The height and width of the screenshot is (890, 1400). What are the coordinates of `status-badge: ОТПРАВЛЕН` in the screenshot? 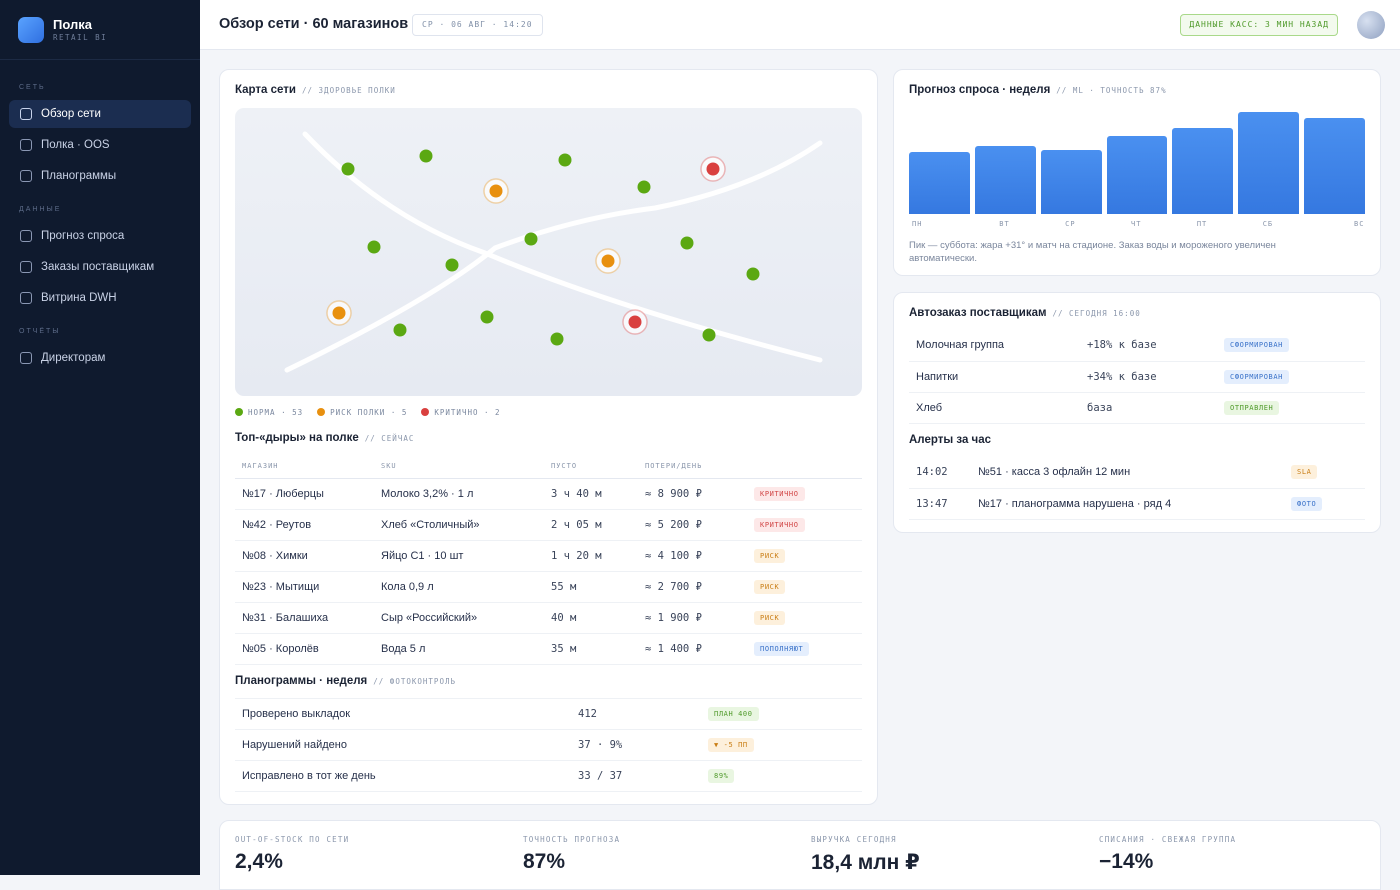 It's located at (1252, 407).